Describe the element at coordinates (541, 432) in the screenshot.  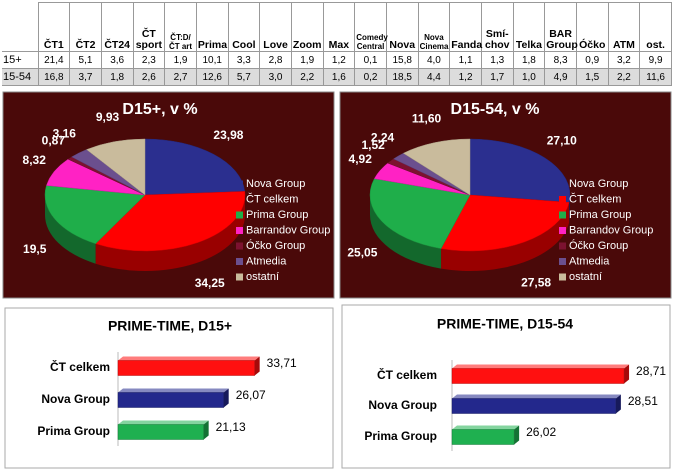
I see `data-label: 26,02` at that location.